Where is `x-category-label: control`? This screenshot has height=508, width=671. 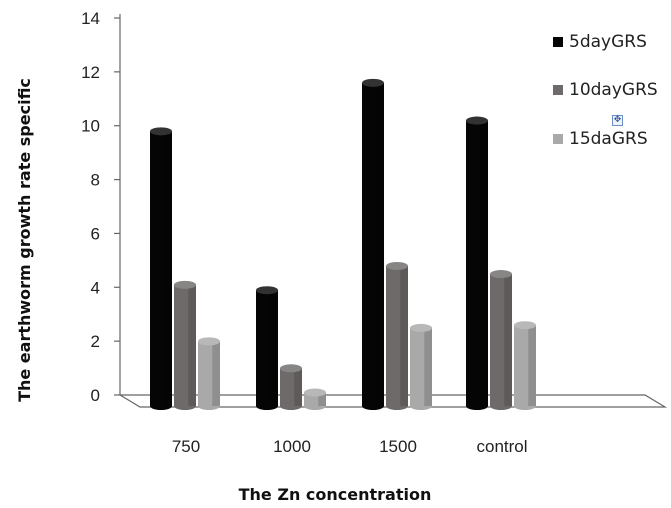
x-category-label: control is located at coordinates (501, 446).